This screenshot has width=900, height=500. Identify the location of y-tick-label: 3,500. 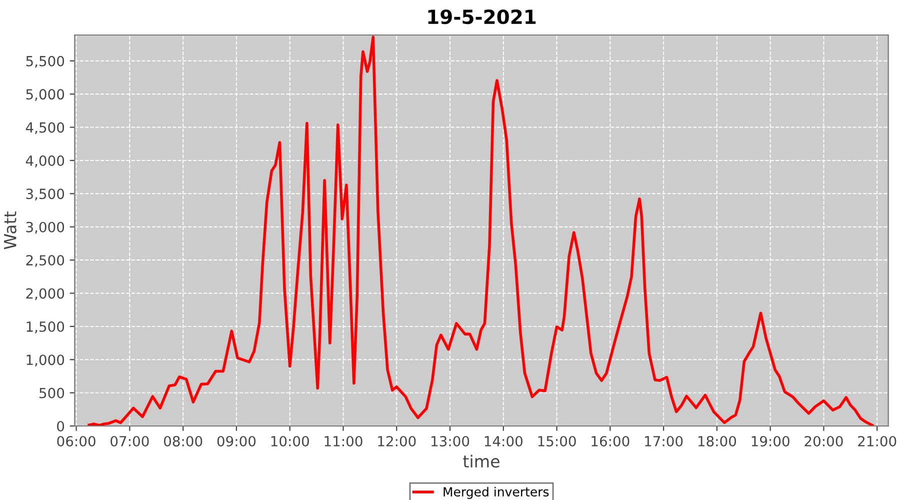
(45, 194).